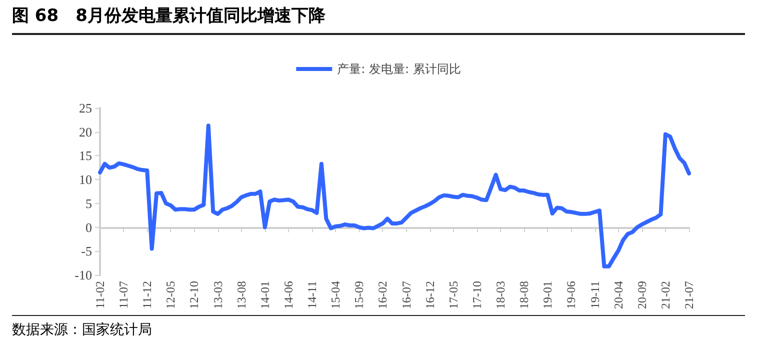 The image size is (757, 350). What do you see at coordinates (83, 275) in the screenshot?
I see `y-tick-label: -10` at bounding box center [83, 275].